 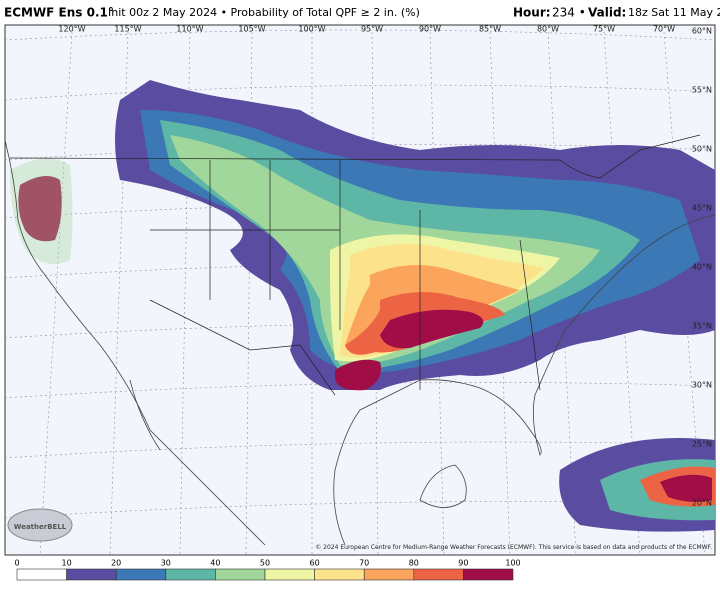 I want to click on colorbar-tick-label: 30, so click(x=166, y=563).